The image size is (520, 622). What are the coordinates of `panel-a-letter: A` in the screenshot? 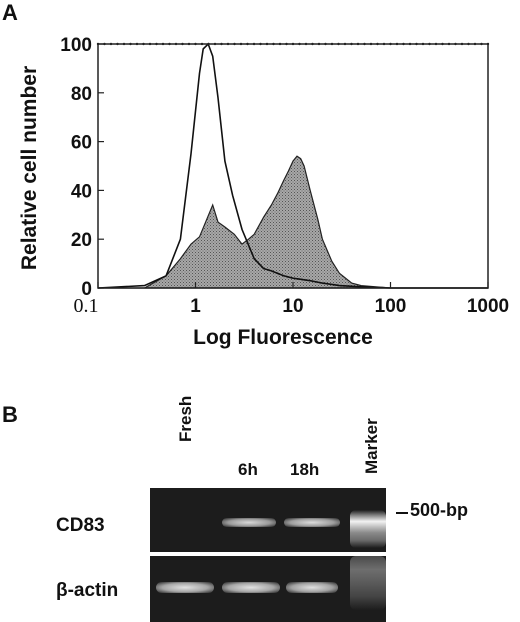 It's located at (10, 12).